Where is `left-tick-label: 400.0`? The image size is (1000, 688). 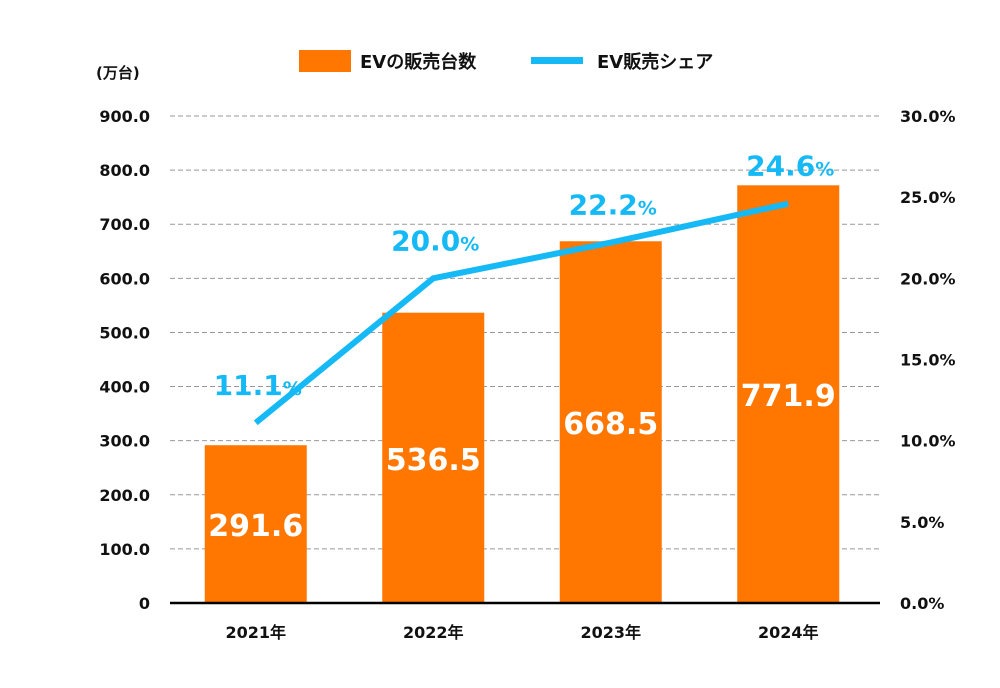
left-tick-label: 400.0 is located at coordinates (124, 387).